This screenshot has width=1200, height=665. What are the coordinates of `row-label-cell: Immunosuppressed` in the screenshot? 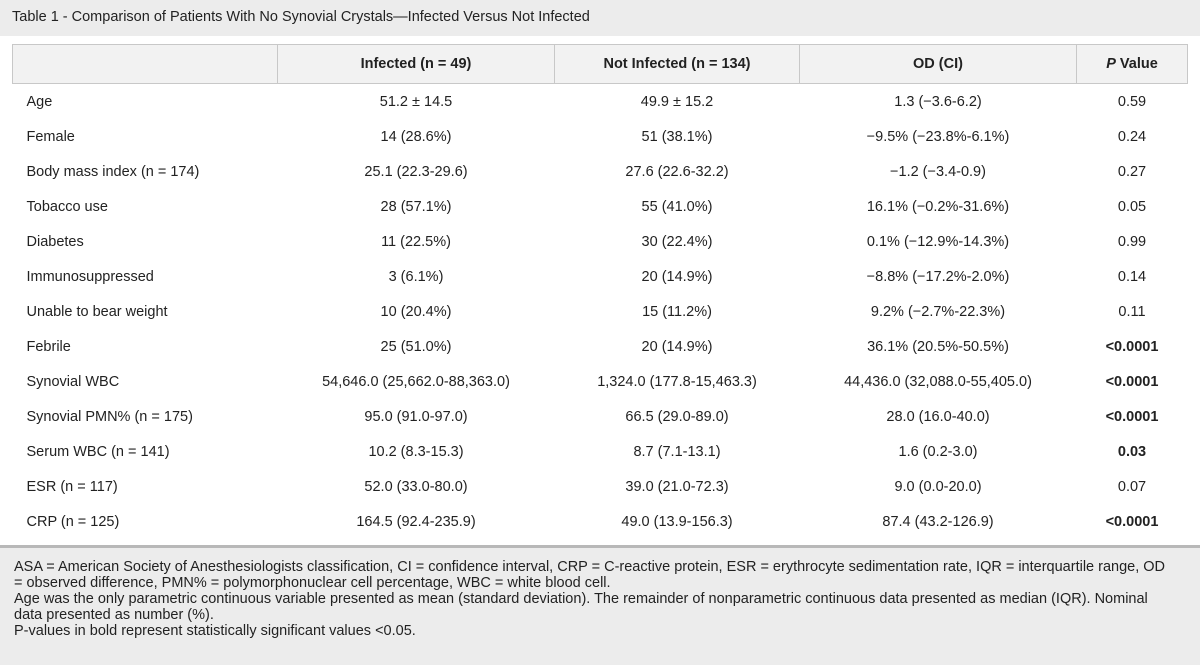 It's located at (90, 276).